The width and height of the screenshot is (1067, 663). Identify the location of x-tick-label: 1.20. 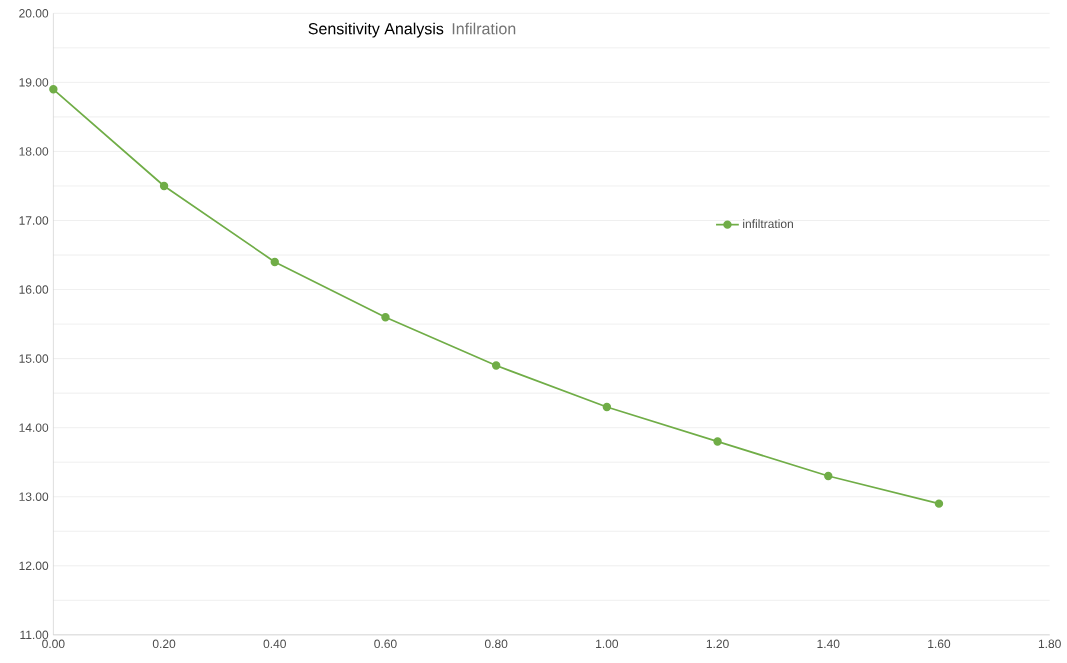
(717, 644).